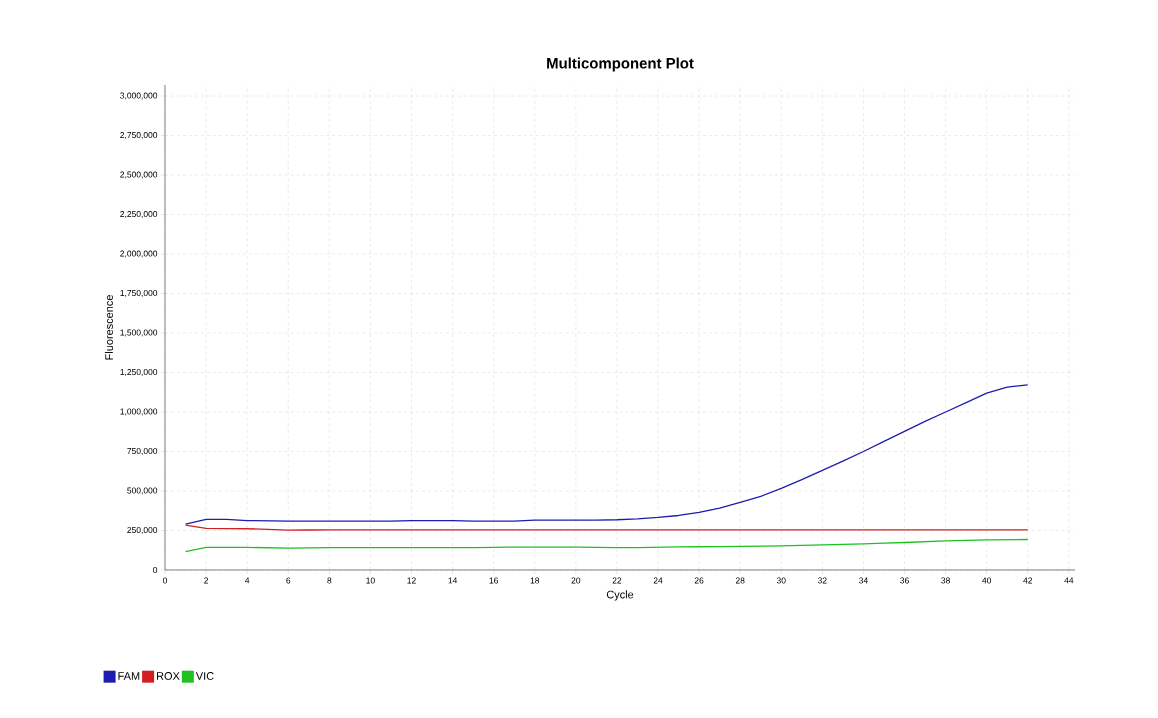  I want to click on y-tick-label: 2,500,000, so click(139, 175).